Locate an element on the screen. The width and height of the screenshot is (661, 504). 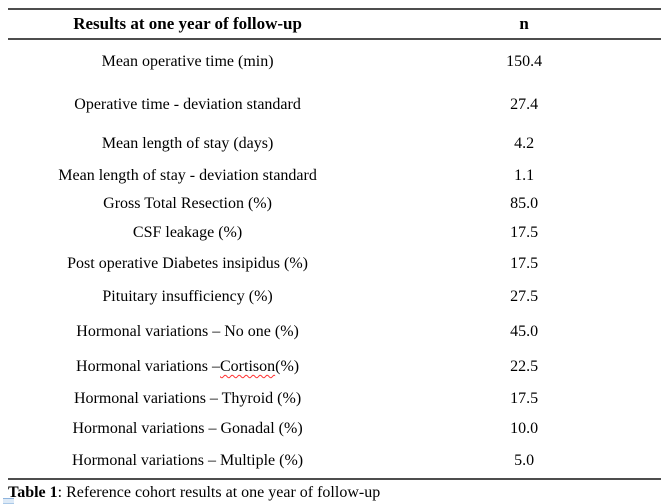
table-row: Pituitary insufficiency (%) 27.5 is located at coordinates (334, 297).